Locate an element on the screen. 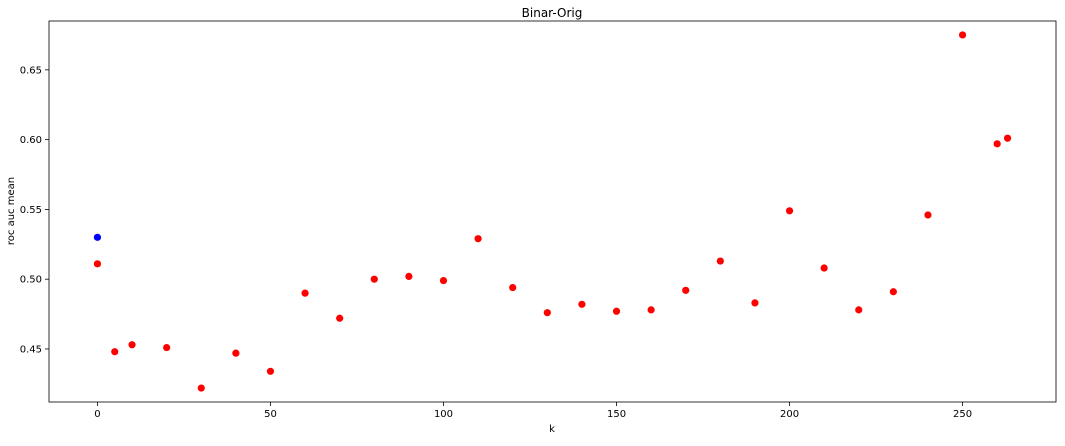 The height and width of the screenshot is (446, 1065). y-tick-label: 0.55 is located at coordinates (31, 210).